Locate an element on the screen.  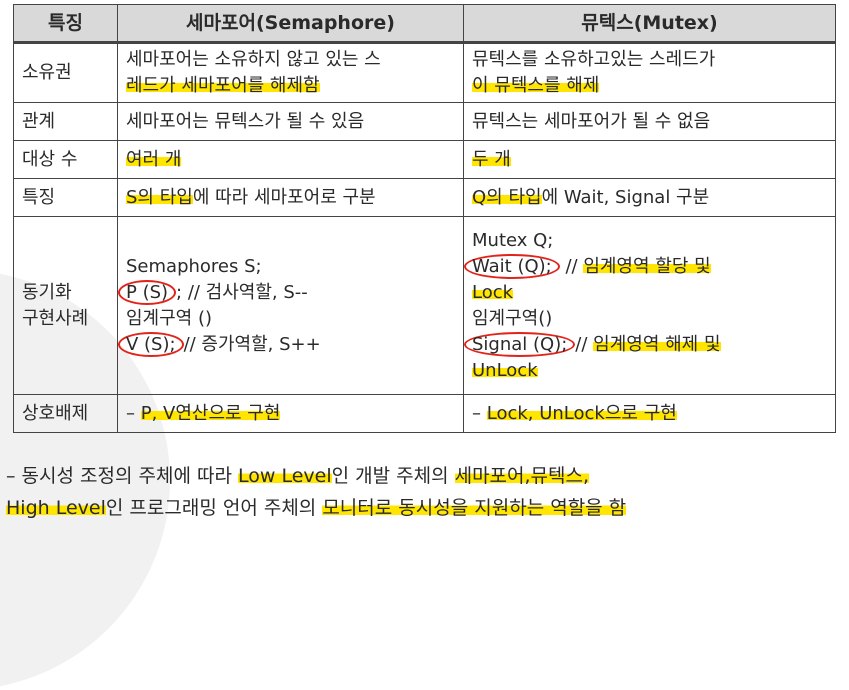
label-sync: 동기화 구현사례 is located at coordinates (65, 305).